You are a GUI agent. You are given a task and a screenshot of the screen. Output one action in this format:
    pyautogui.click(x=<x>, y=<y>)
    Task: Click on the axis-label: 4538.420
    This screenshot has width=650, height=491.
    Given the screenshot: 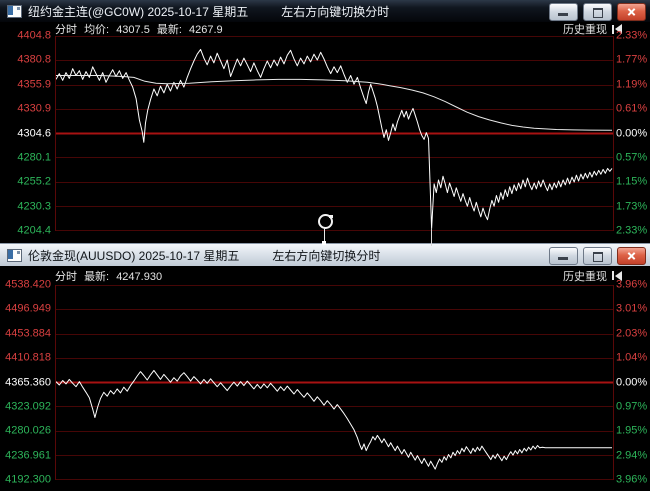 What is the action you would take?
    pyautogui.click(x=28, y=284)
    